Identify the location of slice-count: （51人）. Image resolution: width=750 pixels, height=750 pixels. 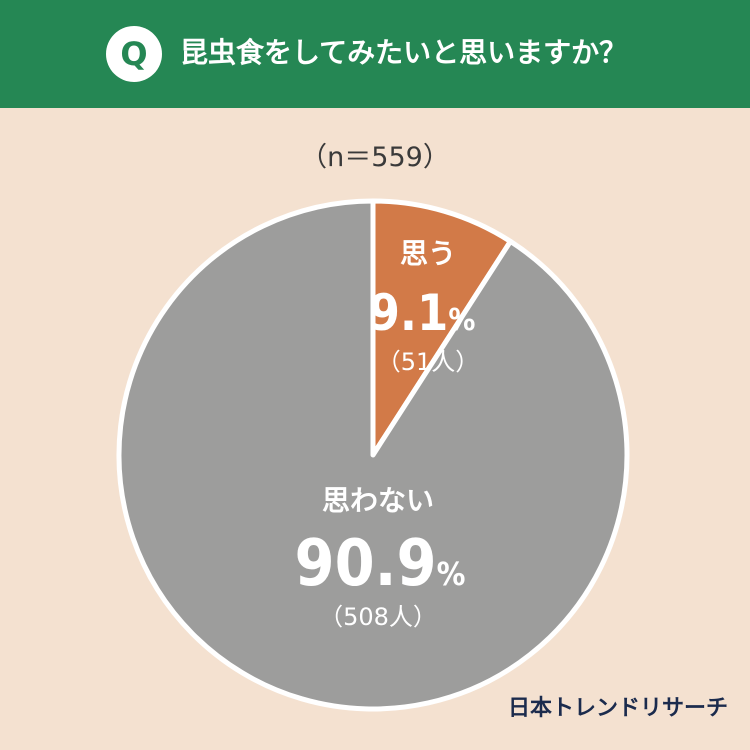
(428, 362).